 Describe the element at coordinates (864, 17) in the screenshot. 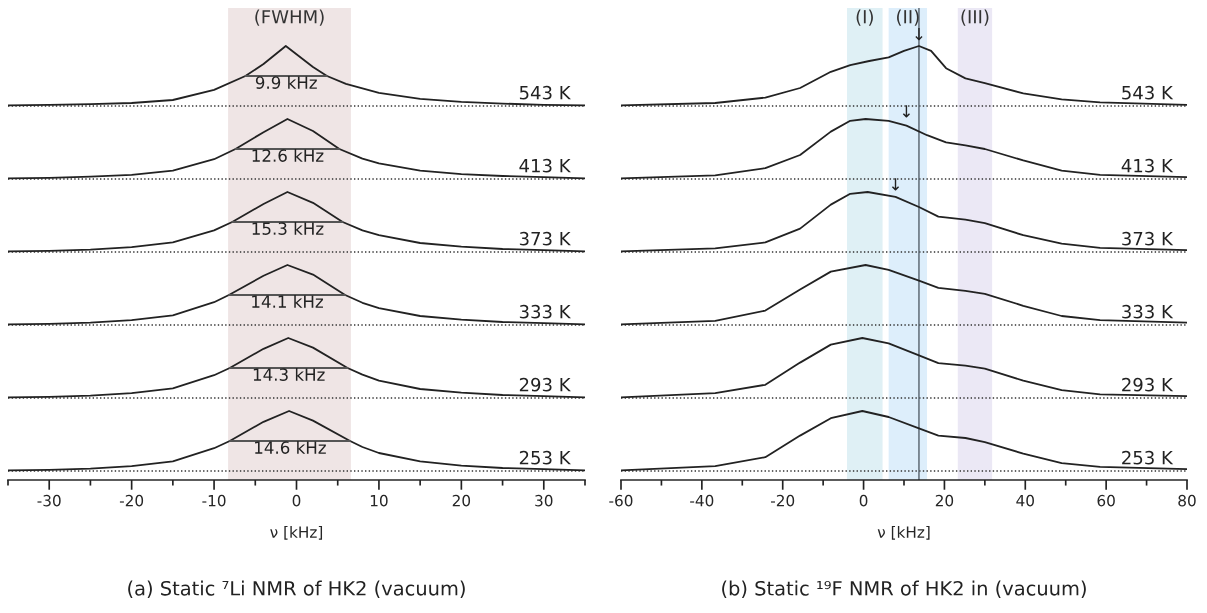

I see `band-label: (I)` at that location.